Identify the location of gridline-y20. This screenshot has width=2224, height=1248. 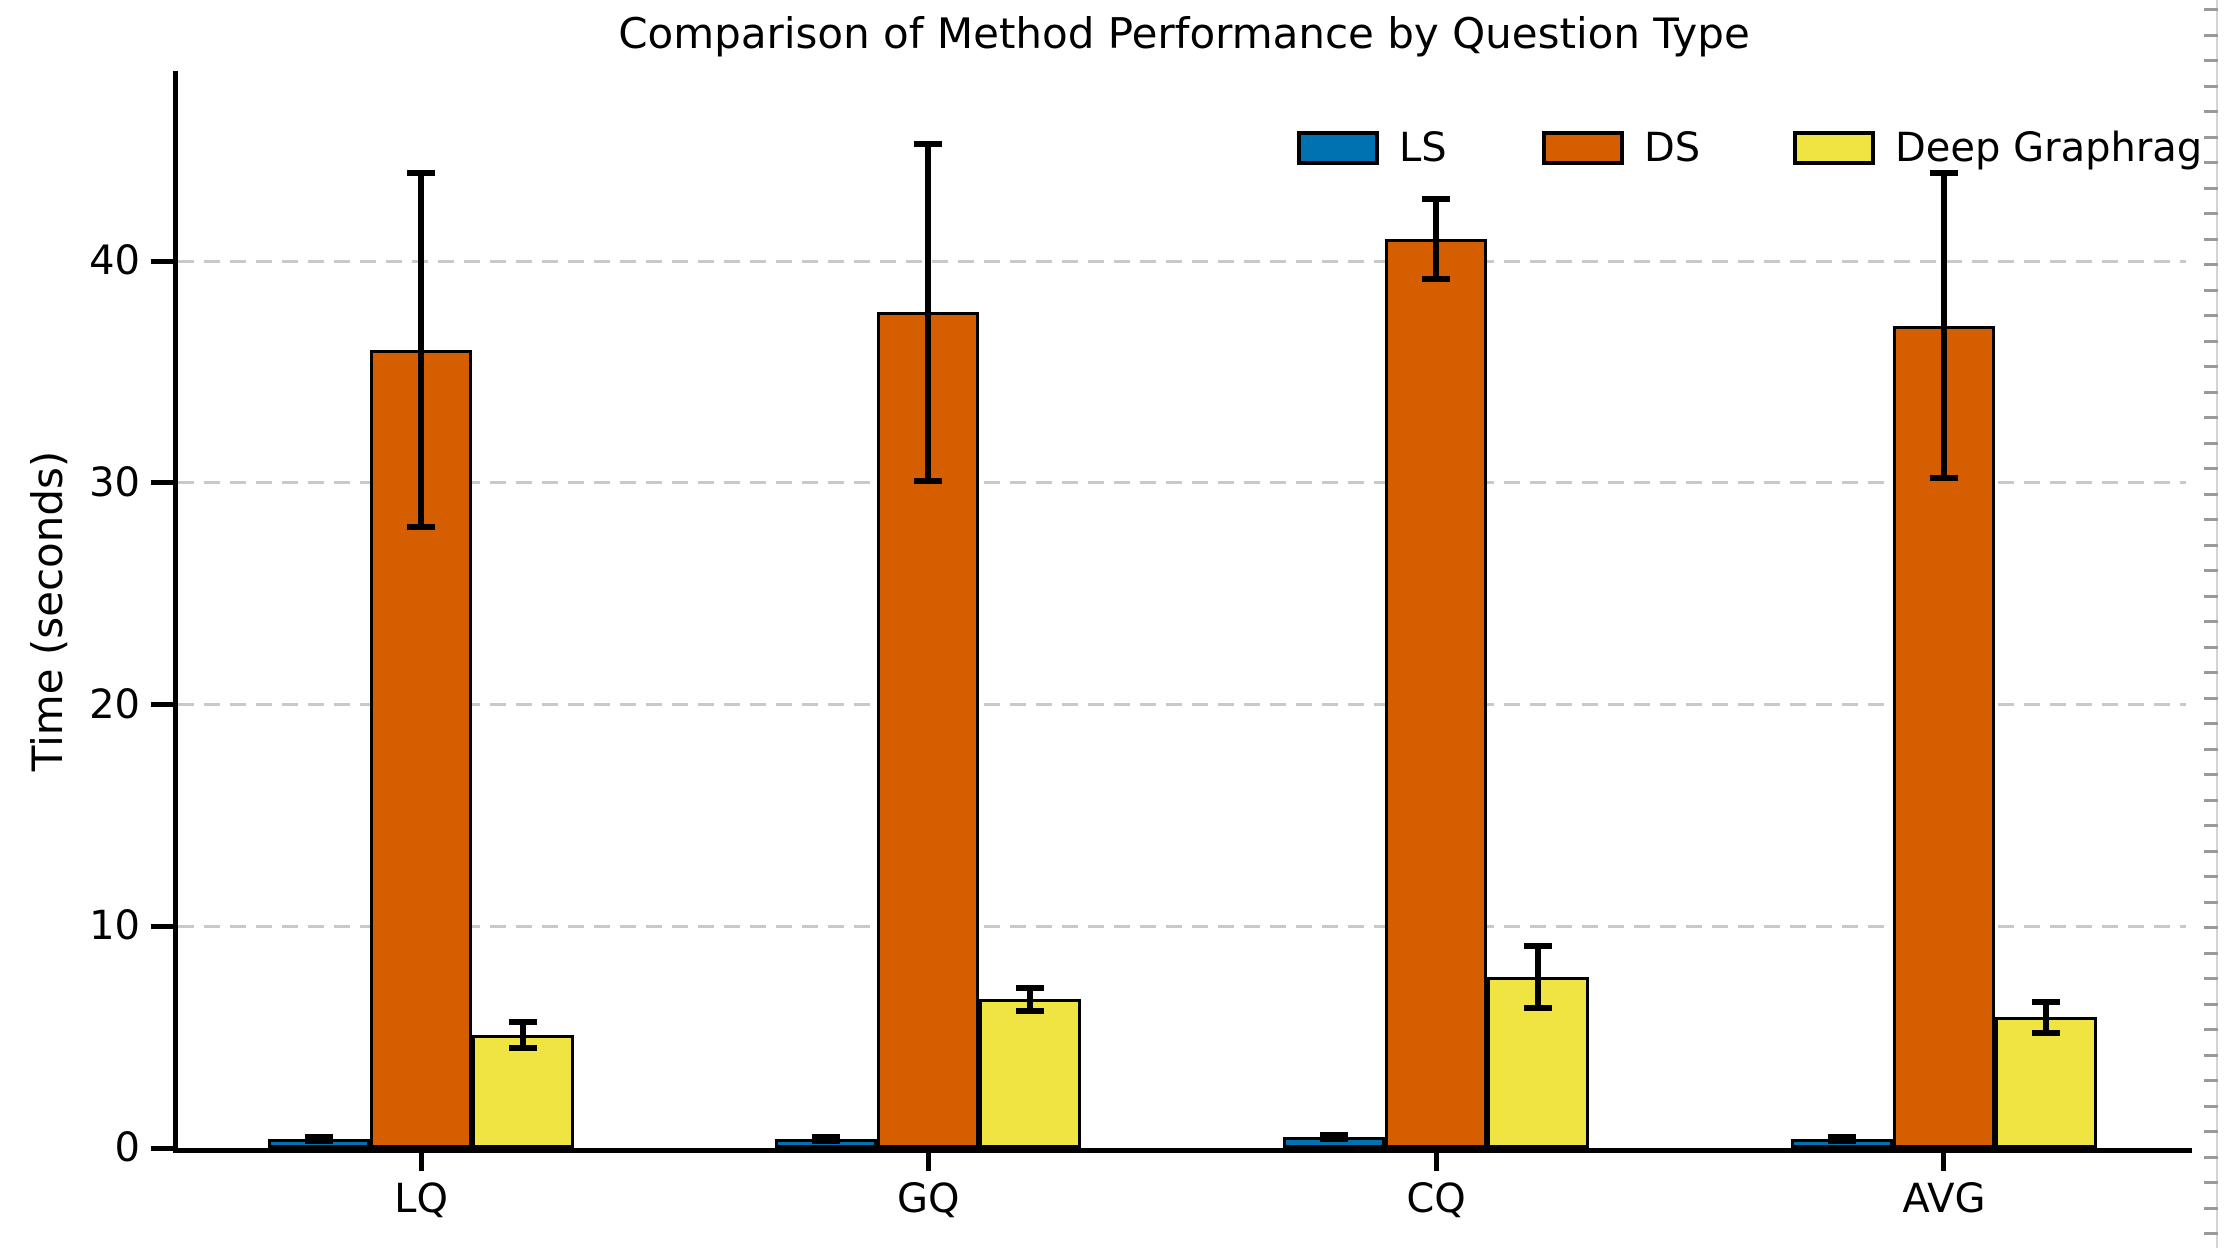
(1182, 705).